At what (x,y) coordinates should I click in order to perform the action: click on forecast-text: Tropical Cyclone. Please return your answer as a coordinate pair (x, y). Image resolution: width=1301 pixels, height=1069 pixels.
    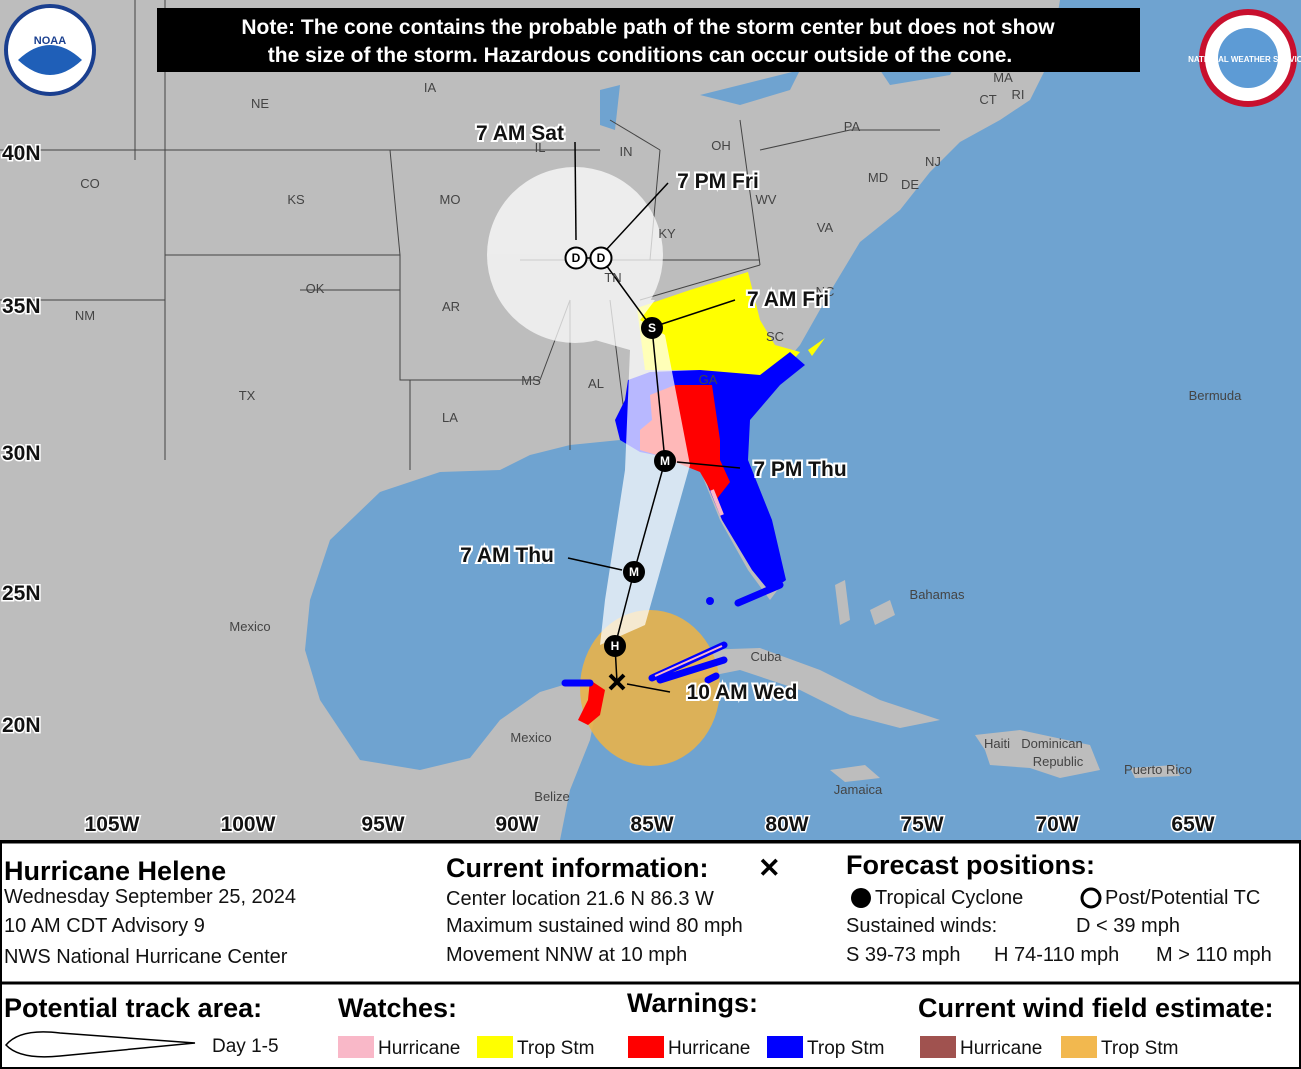
    Looking at the image, I should click on (949, 898).